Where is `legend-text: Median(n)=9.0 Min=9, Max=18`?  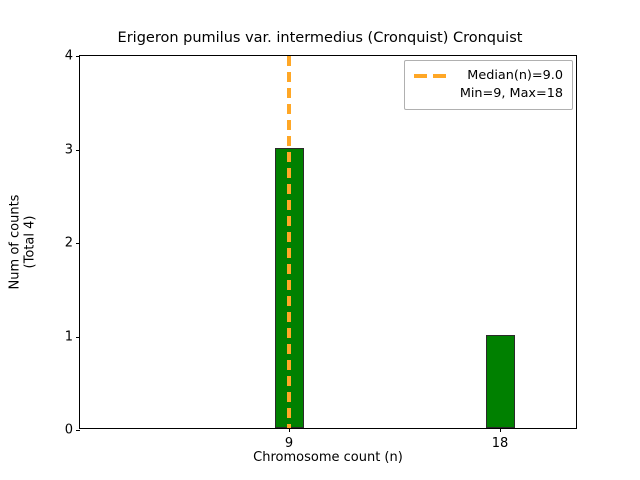 legend-text: Median(n)=9.0 Min=9, Max=18 is located at coordinates (509, 84).